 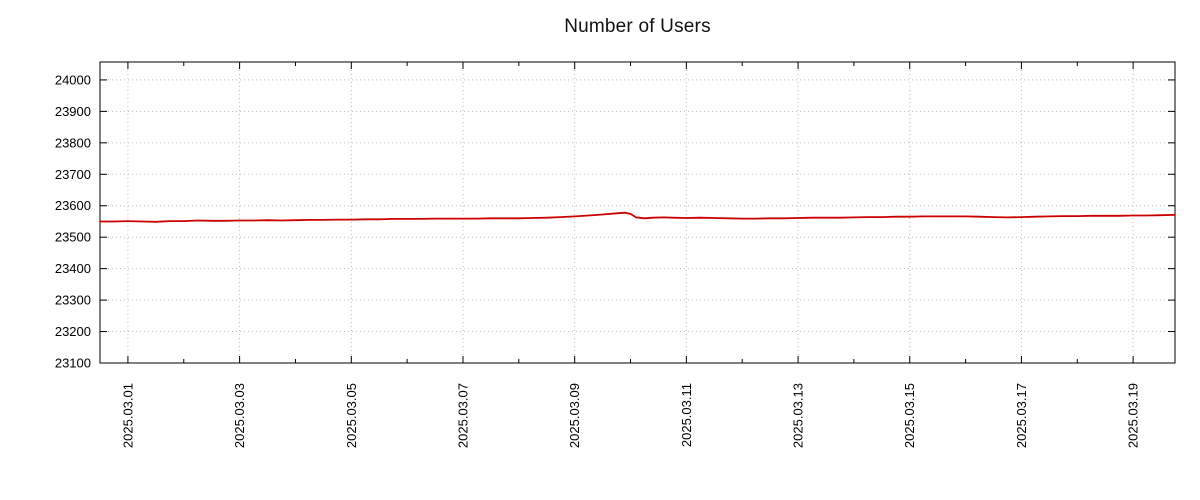 I want to click on y-tick-label: 23400, so click(x=73, y=268).